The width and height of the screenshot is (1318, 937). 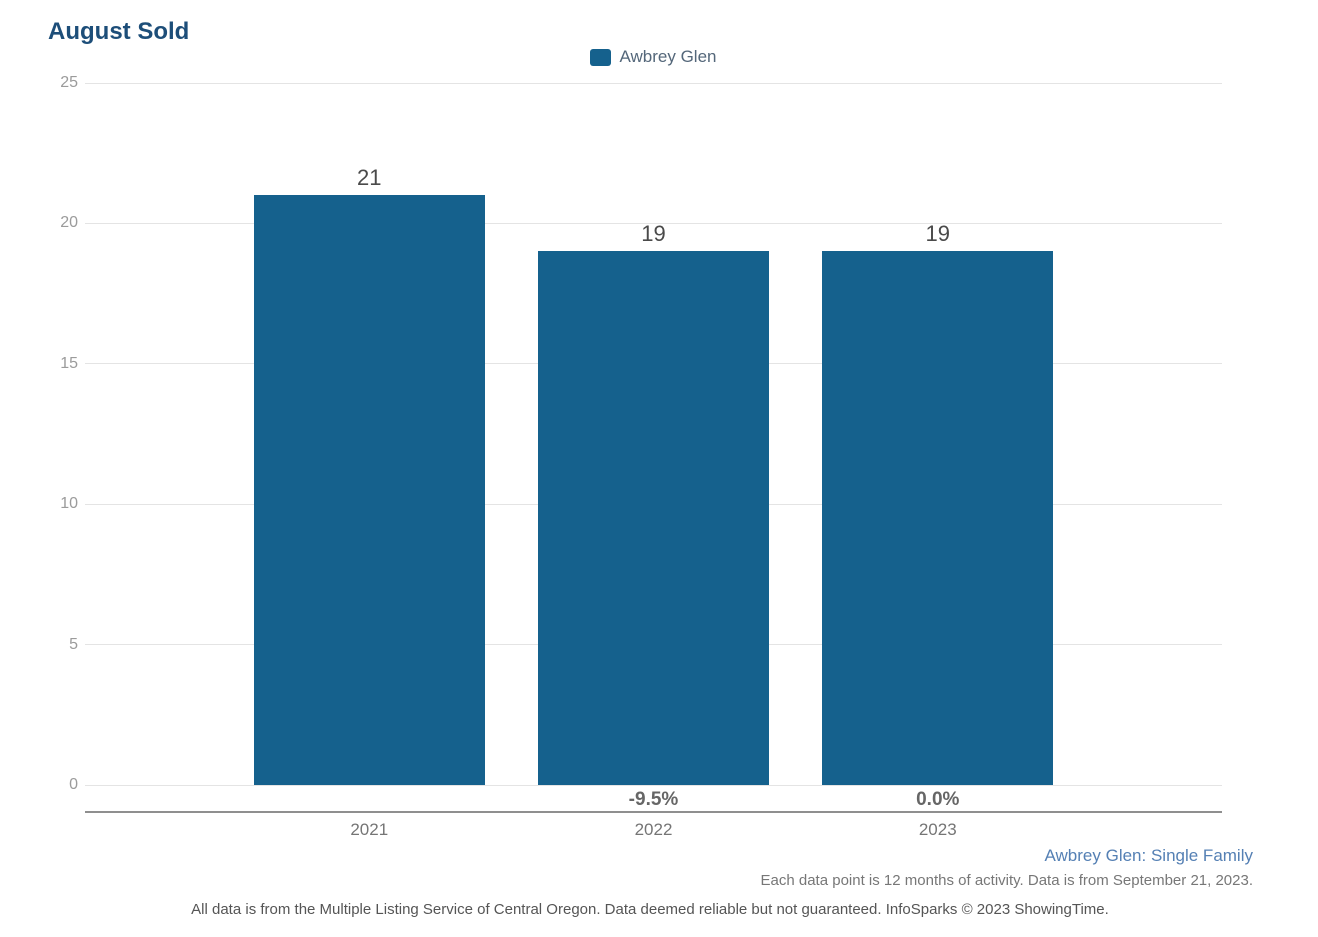 I want to click on legend-series-label: Awbrey Glen, so click(x=668, y=56).